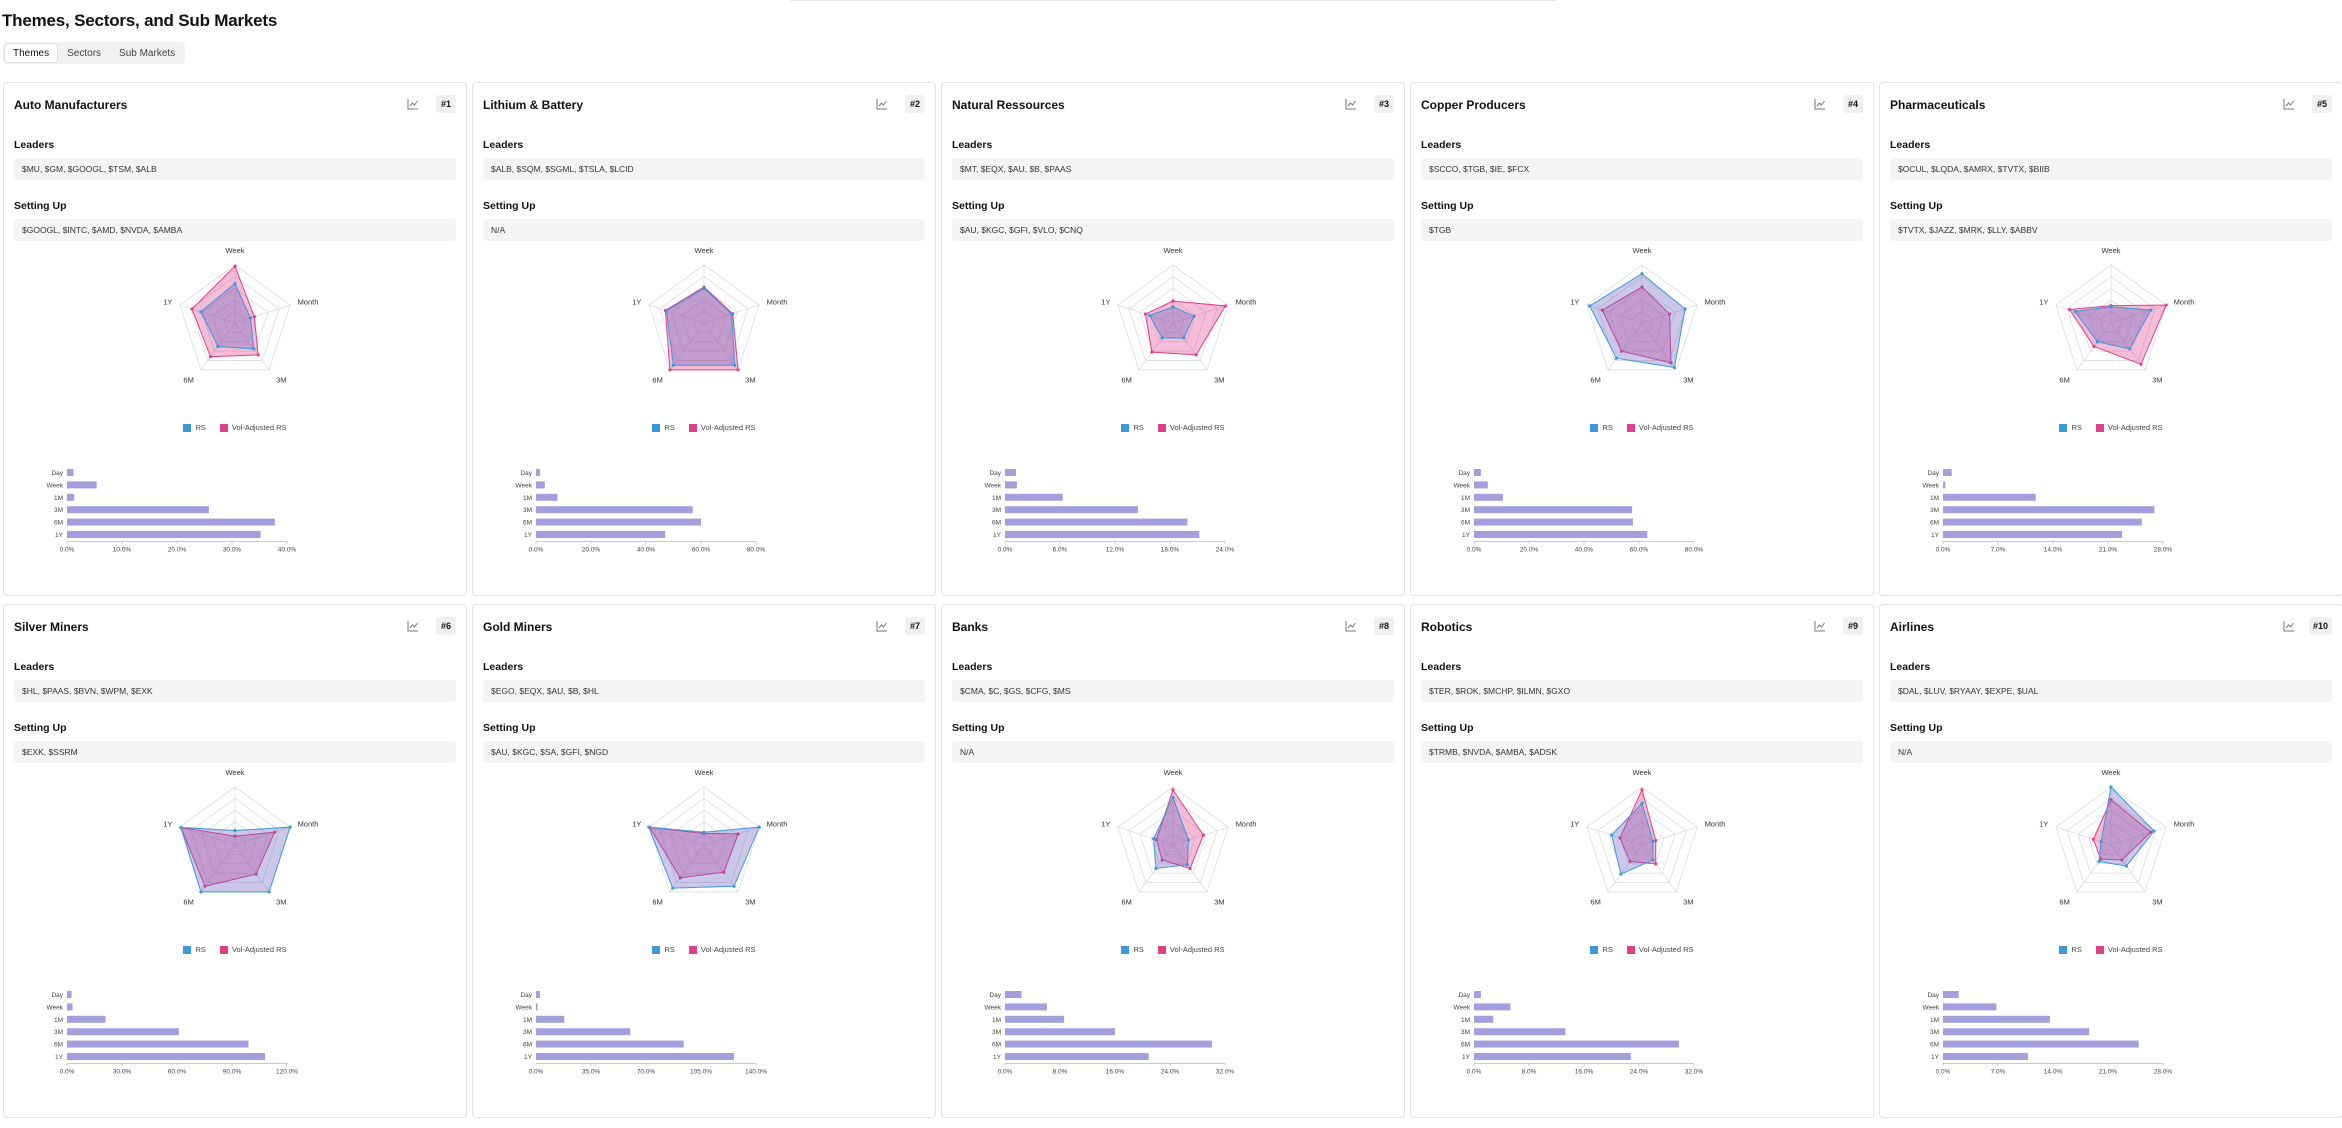  I want to click on tab-sub-markets: Sub Markets, so click(147, 53).